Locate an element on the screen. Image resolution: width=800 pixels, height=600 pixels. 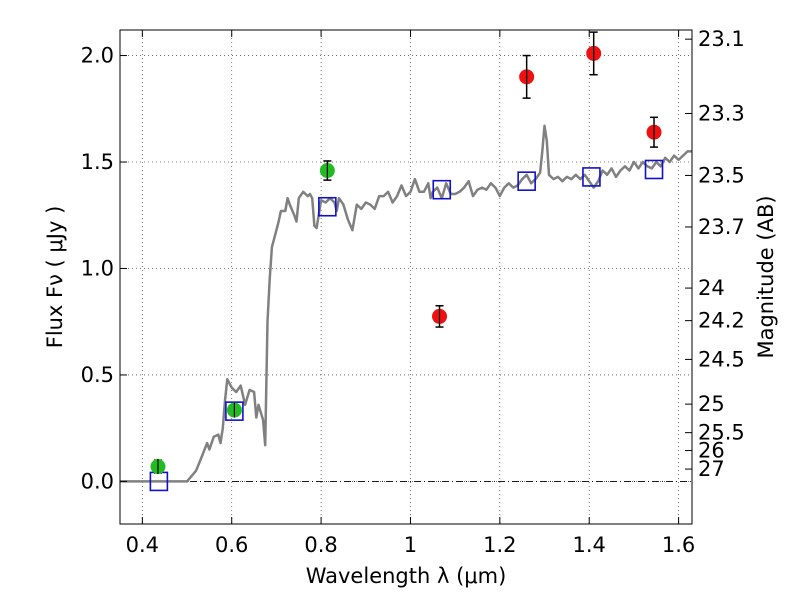
y-axis-label: Flux Fν ( μJy ) is located at coordinates (55, 277).